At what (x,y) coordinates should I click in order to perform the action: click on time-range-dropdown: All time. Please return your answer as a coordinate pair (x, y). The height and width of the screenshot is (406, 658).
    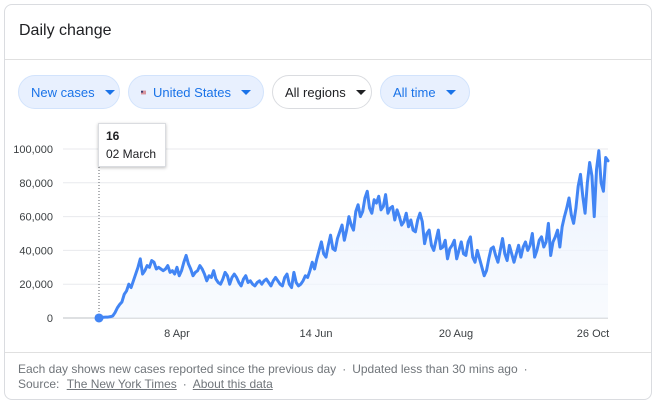
    Looking at the image, I should click on (425, 92).